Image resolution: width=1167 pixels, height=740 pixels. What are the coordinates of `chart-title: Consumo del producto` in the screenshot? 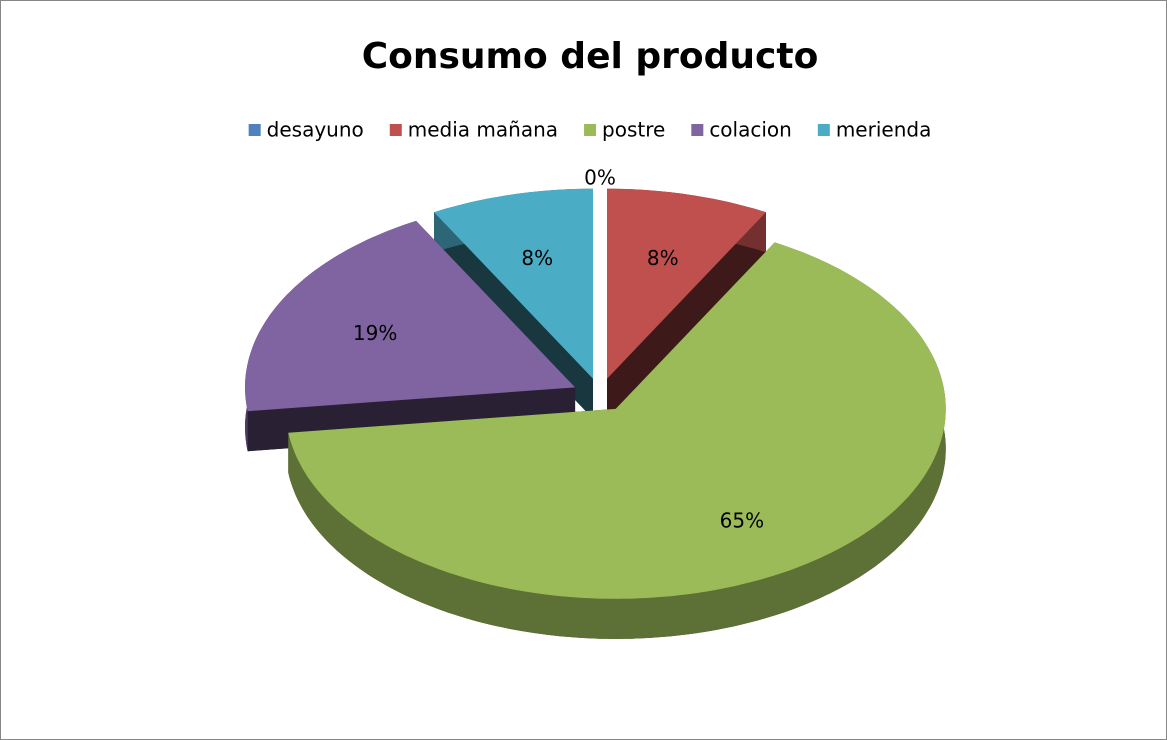 It's located at (590, 56).